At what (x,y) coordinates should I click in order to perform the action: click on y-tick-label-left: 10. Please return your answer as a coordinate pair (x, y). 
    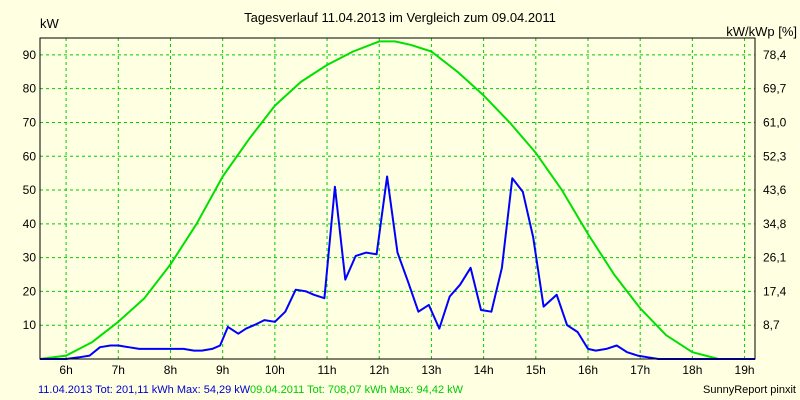
    Looking at the image, I should click on (30, 325).